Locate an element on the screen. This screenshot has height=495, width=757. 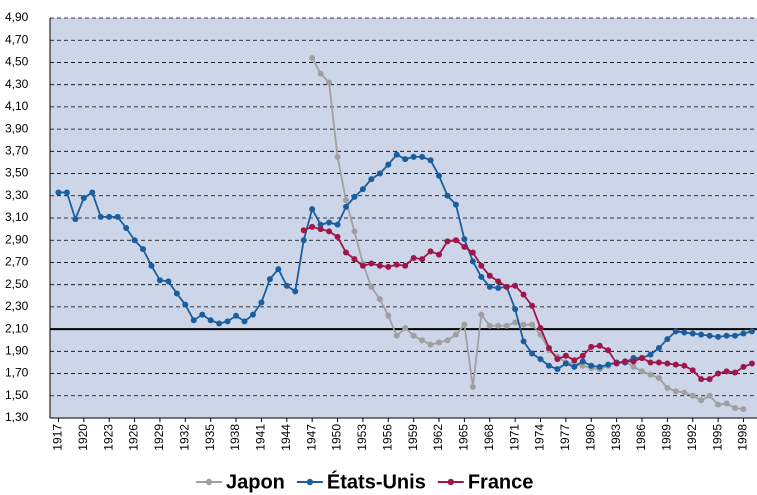
x-tick-label: 1965 is located at coordinates (464, 437).